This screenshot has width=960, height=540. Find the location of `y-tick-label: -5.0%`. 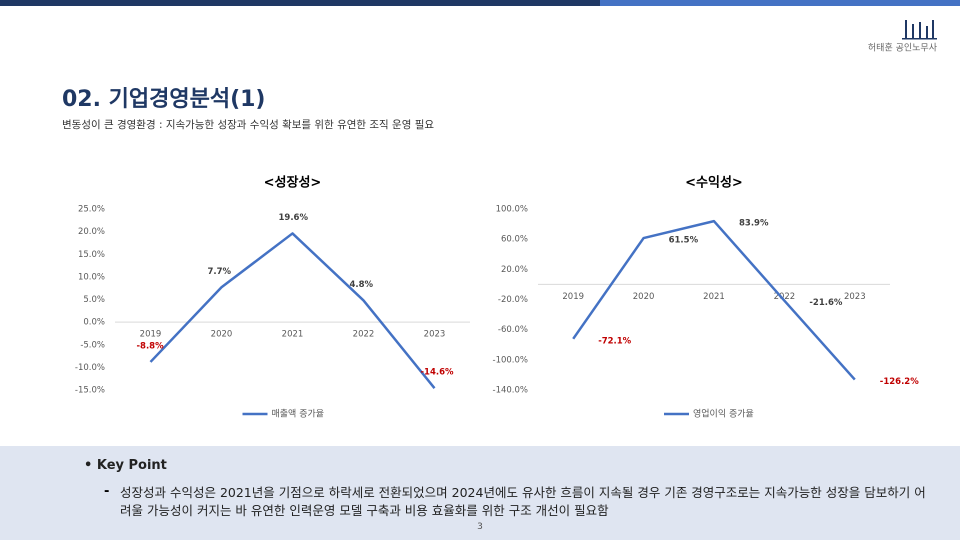

y-tick-label: -5.0% is located at coordinates (92, 345).